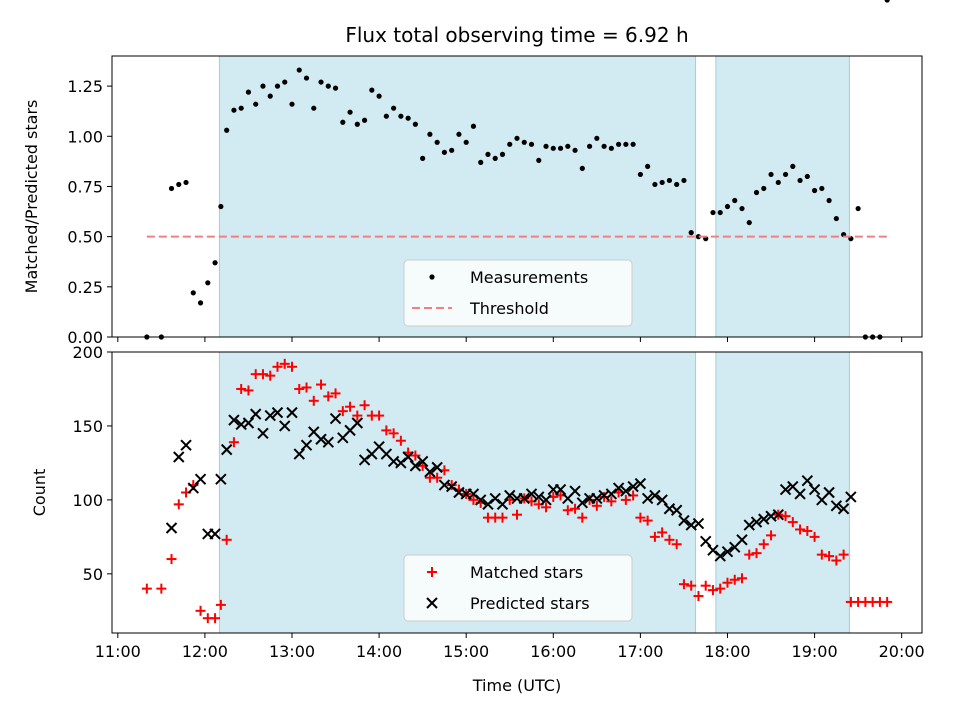 This screenshot has height=724, width=960. What do you see at coordinates (39, 493) in the screenshot?
I see `y-axis-title: Count` at bounding box center [39, 493].